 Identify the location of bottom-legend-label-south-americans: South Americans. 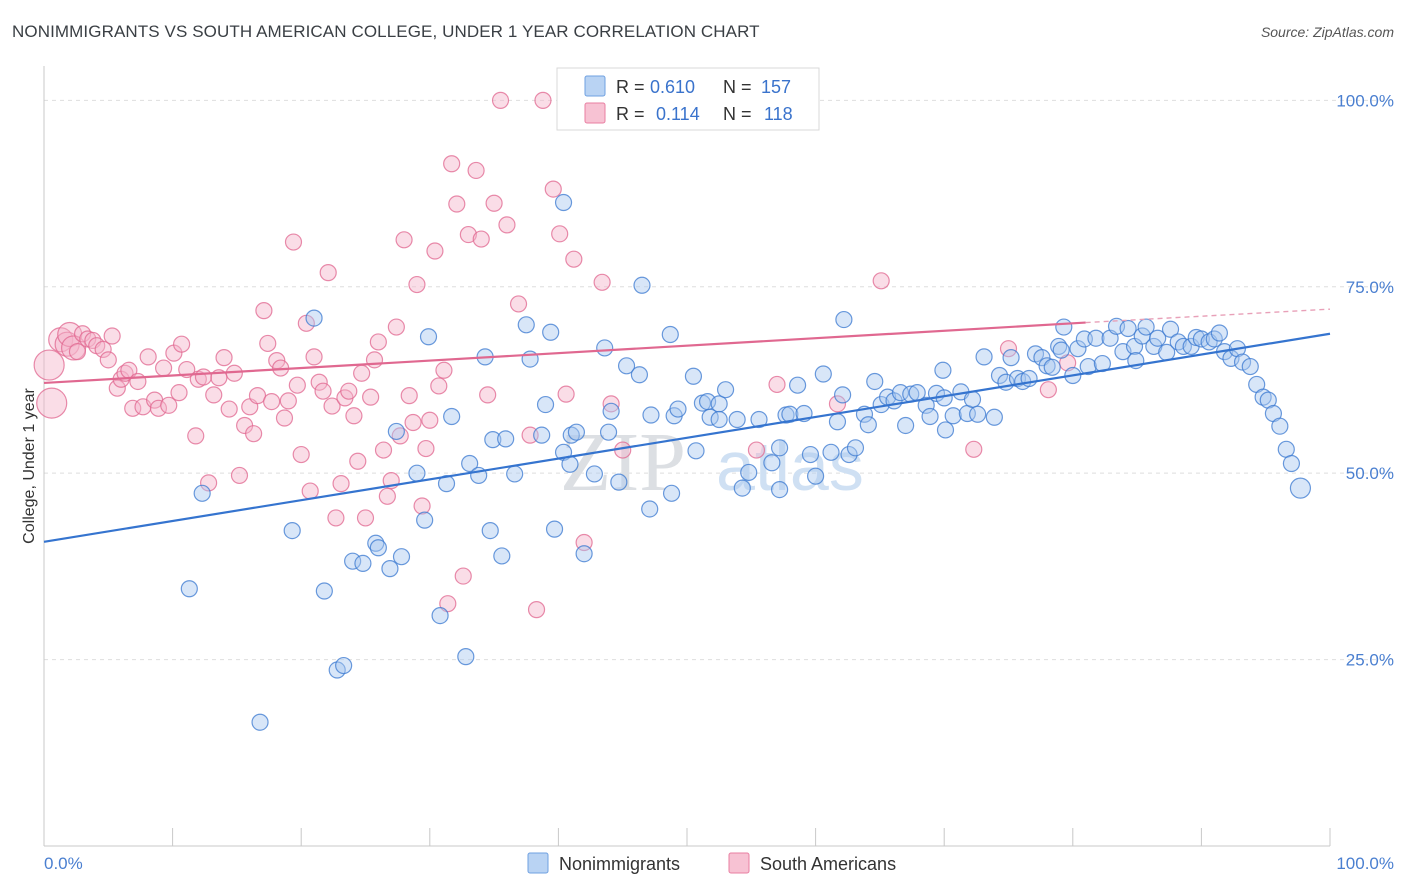
(828, 864).